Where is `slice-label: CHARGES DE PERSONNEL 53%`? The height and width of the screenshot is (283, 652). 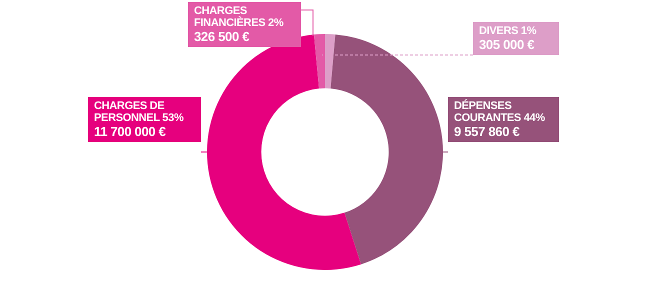 slice-label: CHARGES DE PERSONNEL 53% is located at coordinates (139, 112).